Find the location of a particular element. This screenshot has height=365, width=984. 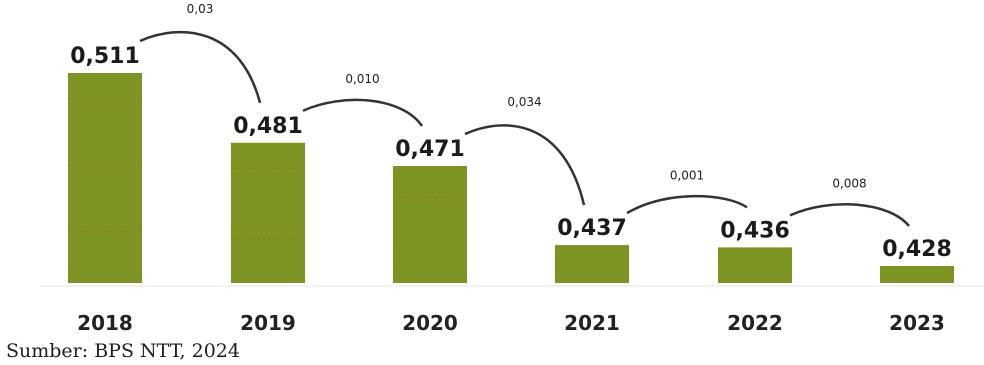

change-label-2020-2021: 0,034 is located at coordinates (524, 102).